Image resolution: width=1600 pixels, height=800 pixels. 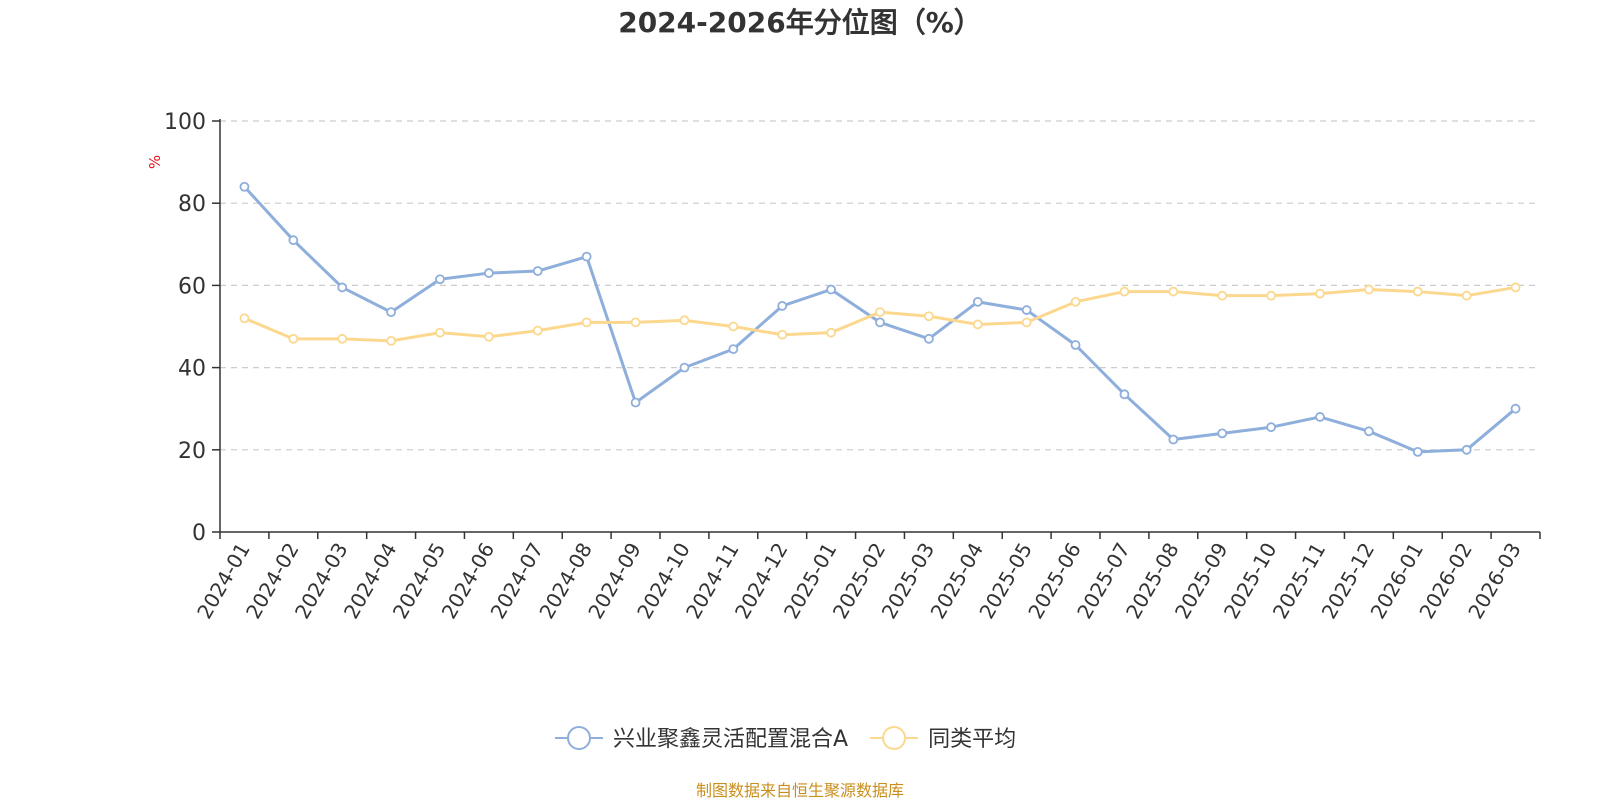 I want to click on chart-title: 2024-2026年分位图（%）, so click(x=800, y=22).